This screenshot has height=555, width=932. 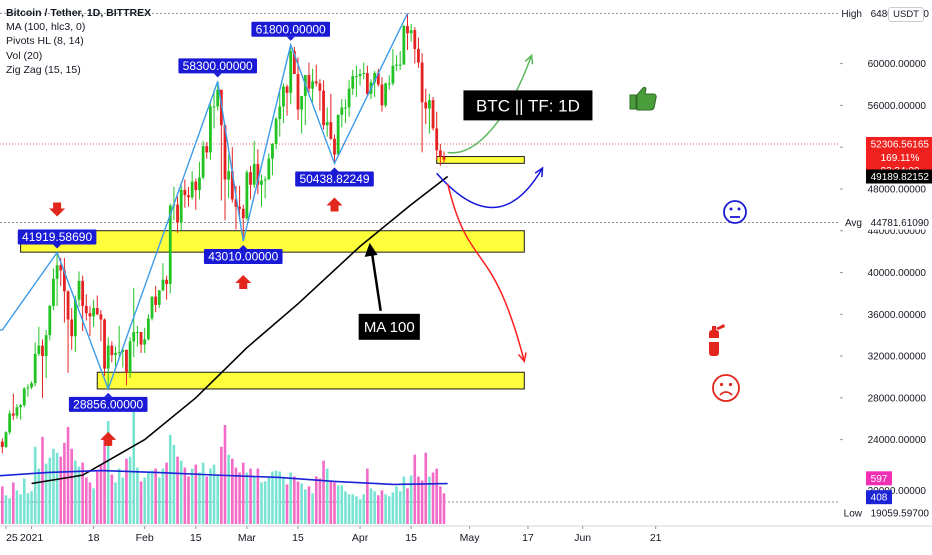 What do you see at coordinates (897, 189) in the screenshot?
I see `price-tick-label: 48000.00000` at bounding box center [897, 189].